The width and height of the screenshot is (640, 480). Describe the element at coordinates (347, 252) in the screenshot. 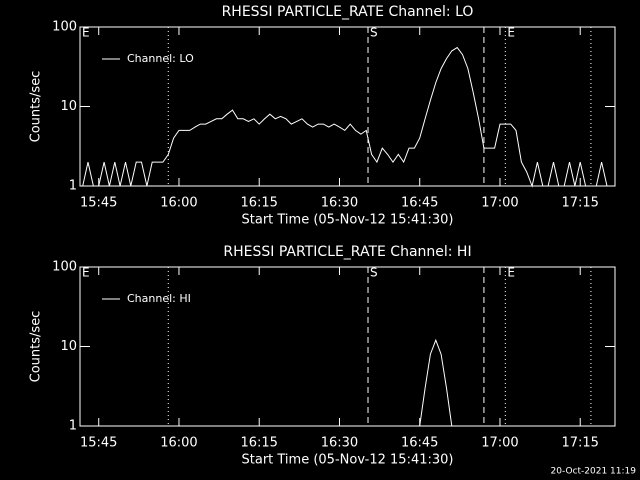

I see `chart-title: RHESSI PARTICLE_RATE Channel: HI` at that location.